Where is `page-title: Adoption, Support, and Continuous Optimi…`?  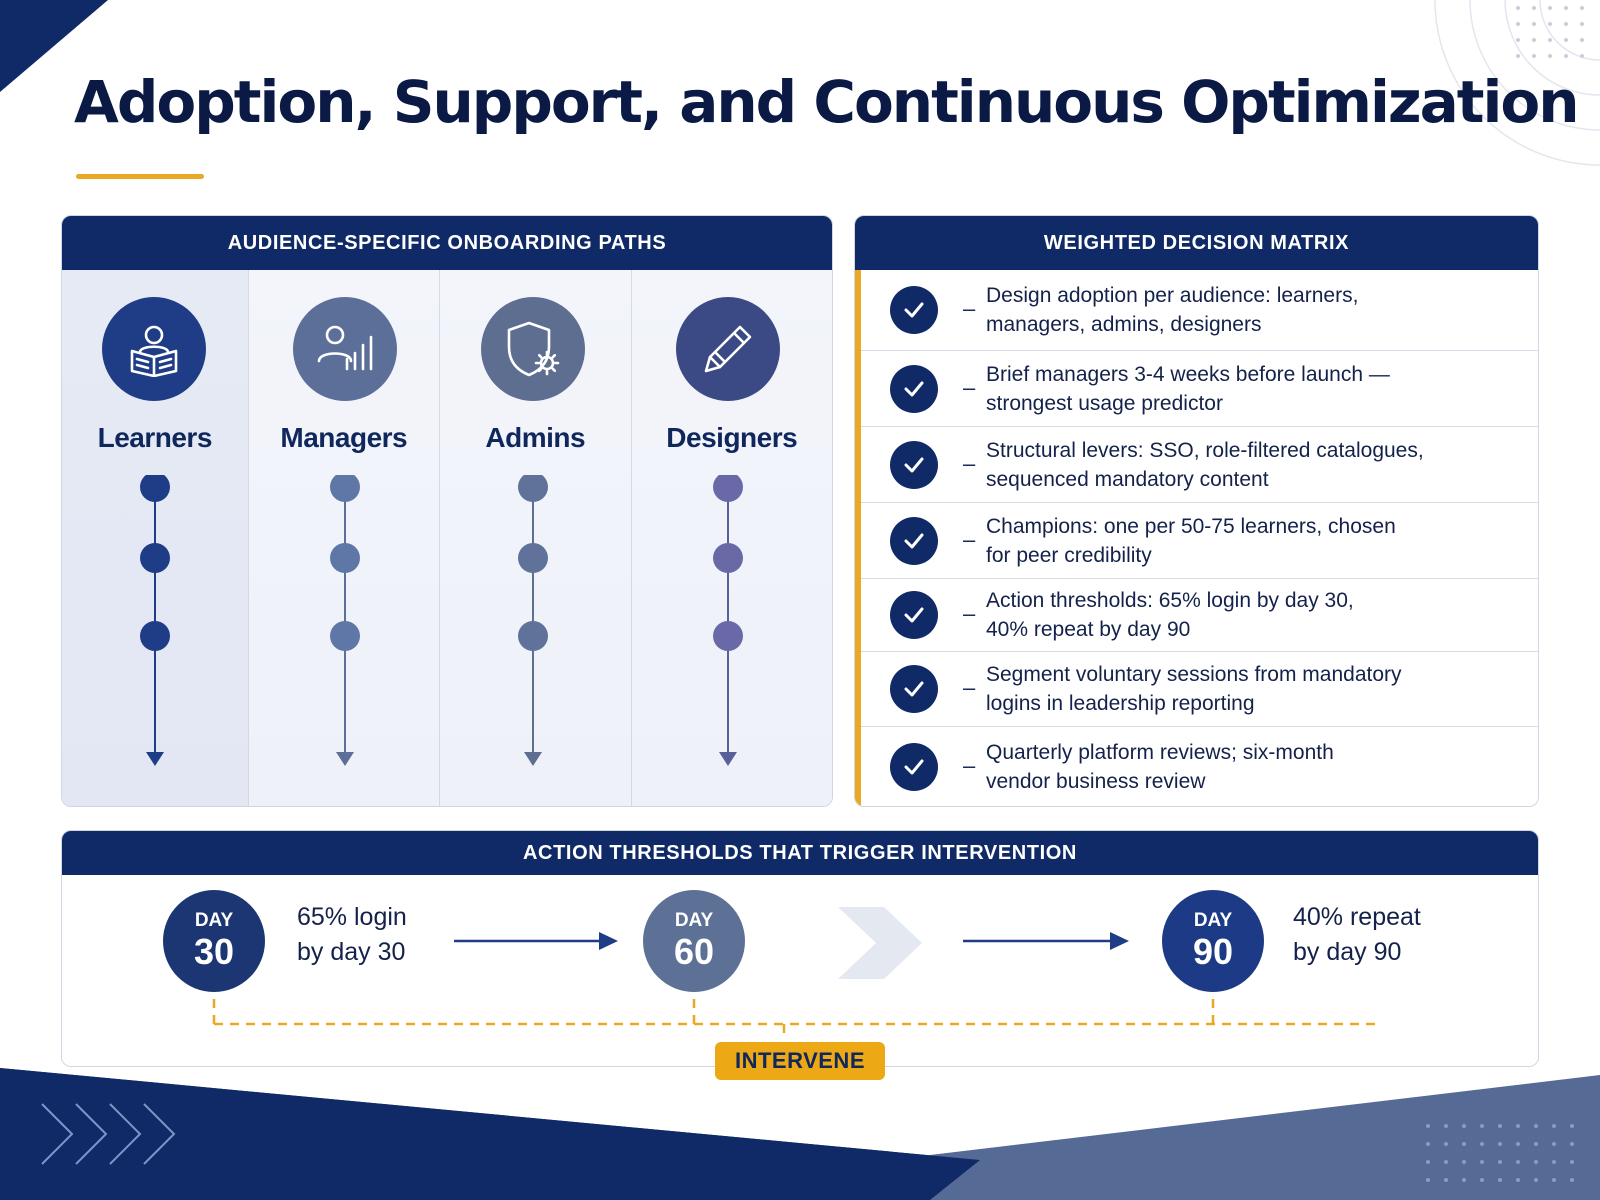 page-title: Adoption, Support, and Continuous Optimi… is located at coordinates (827, 102).